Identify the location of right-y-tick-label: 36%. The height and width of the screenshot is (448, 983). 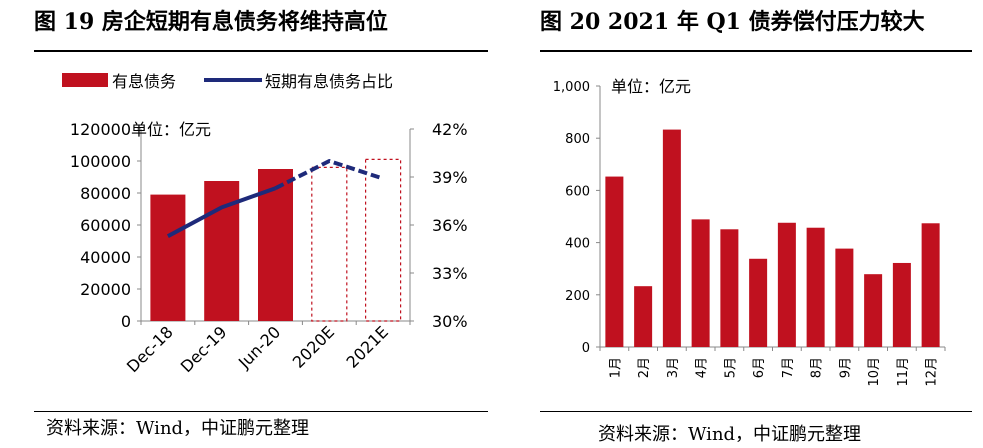
(450, 225).